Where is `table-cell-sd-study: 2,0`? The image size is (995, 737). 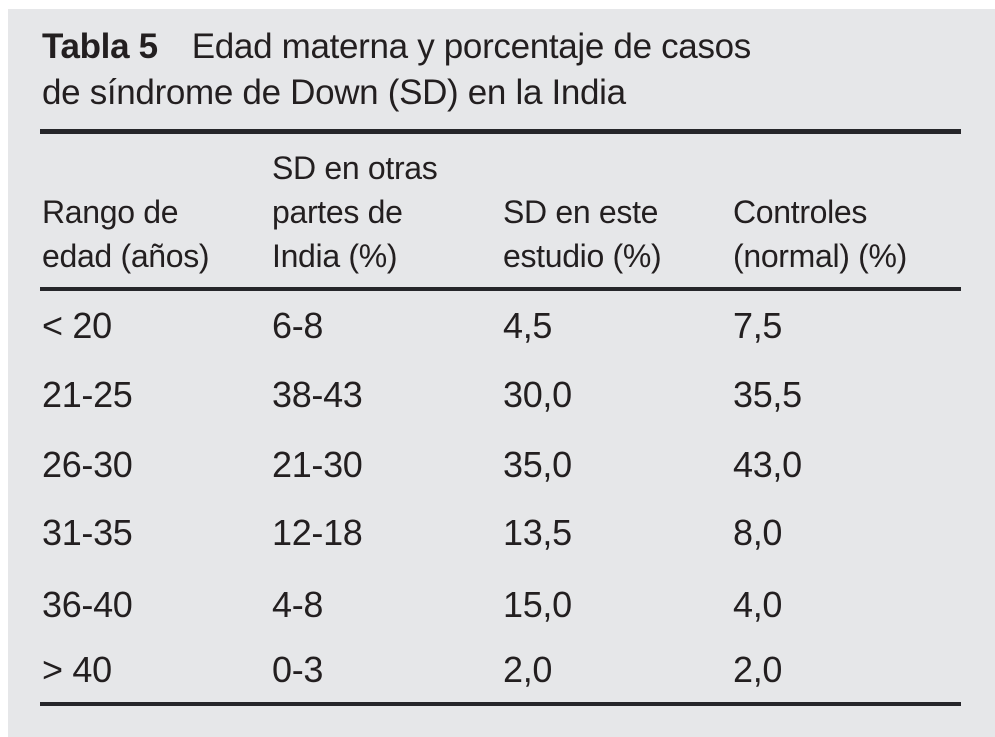 table-cell-sd-study: 2,0 is located at coordinates (528, 669).